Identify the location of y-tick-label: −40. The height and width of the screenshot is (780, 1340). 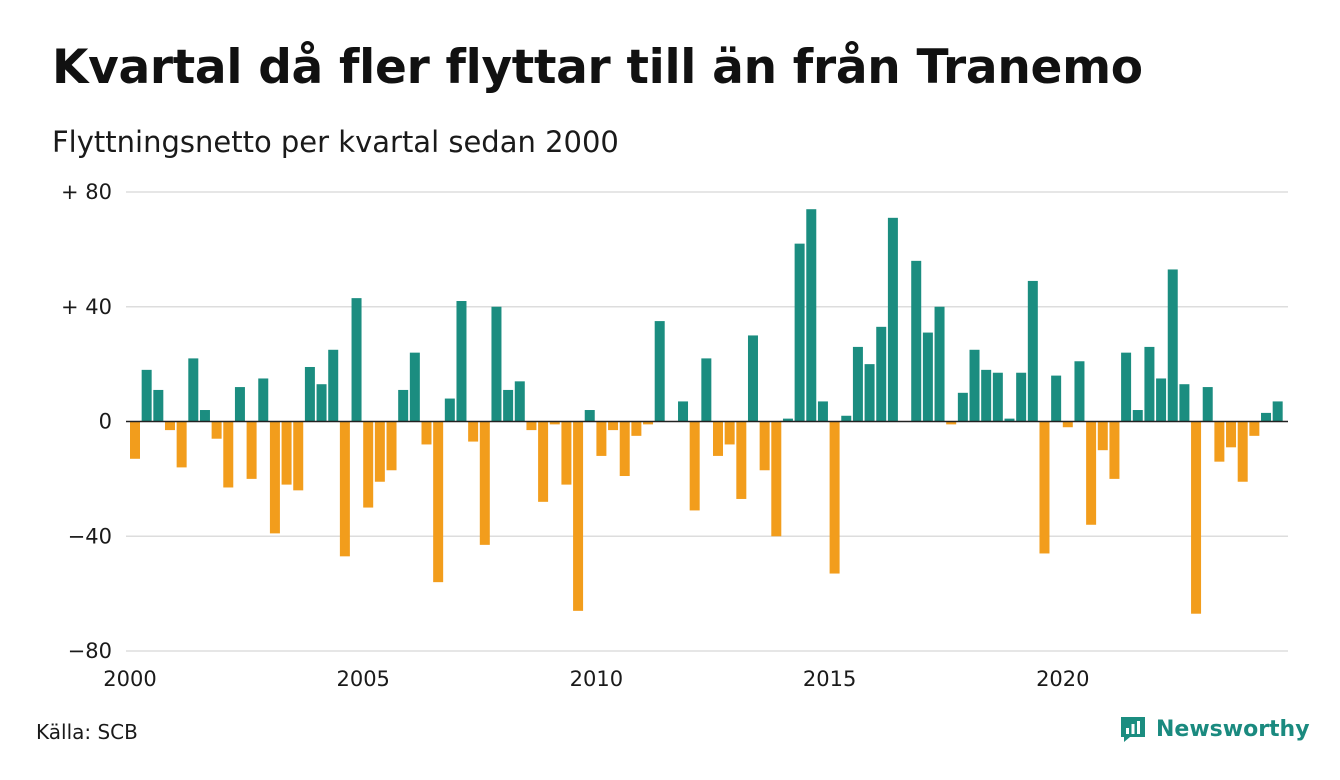
(90, 536).